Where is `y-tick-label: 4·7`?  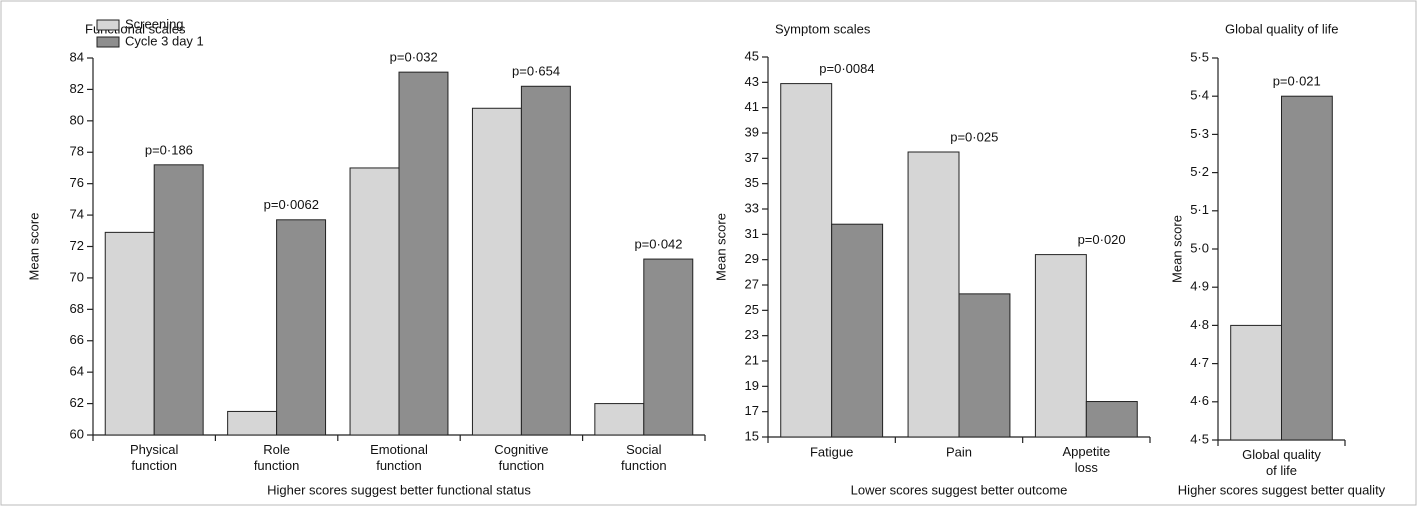 y-tick-label: 4·7 is located at coordinates (1199, 362).